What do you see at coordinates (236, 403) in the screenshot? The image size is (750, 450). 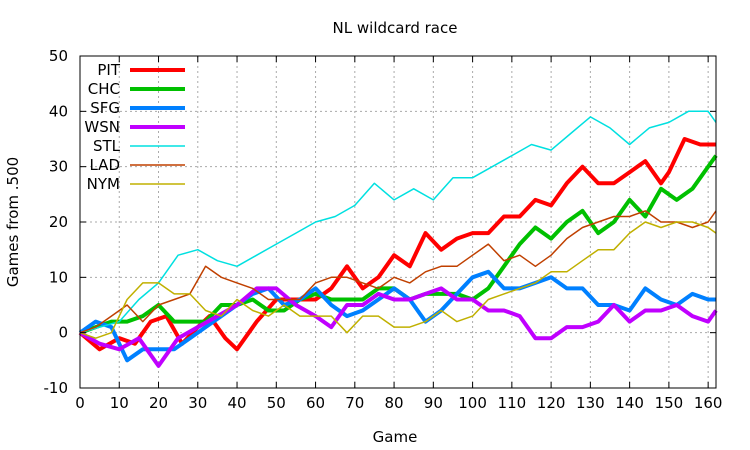 I see `x-tick-label: 40` at bounding box center [236, 403].